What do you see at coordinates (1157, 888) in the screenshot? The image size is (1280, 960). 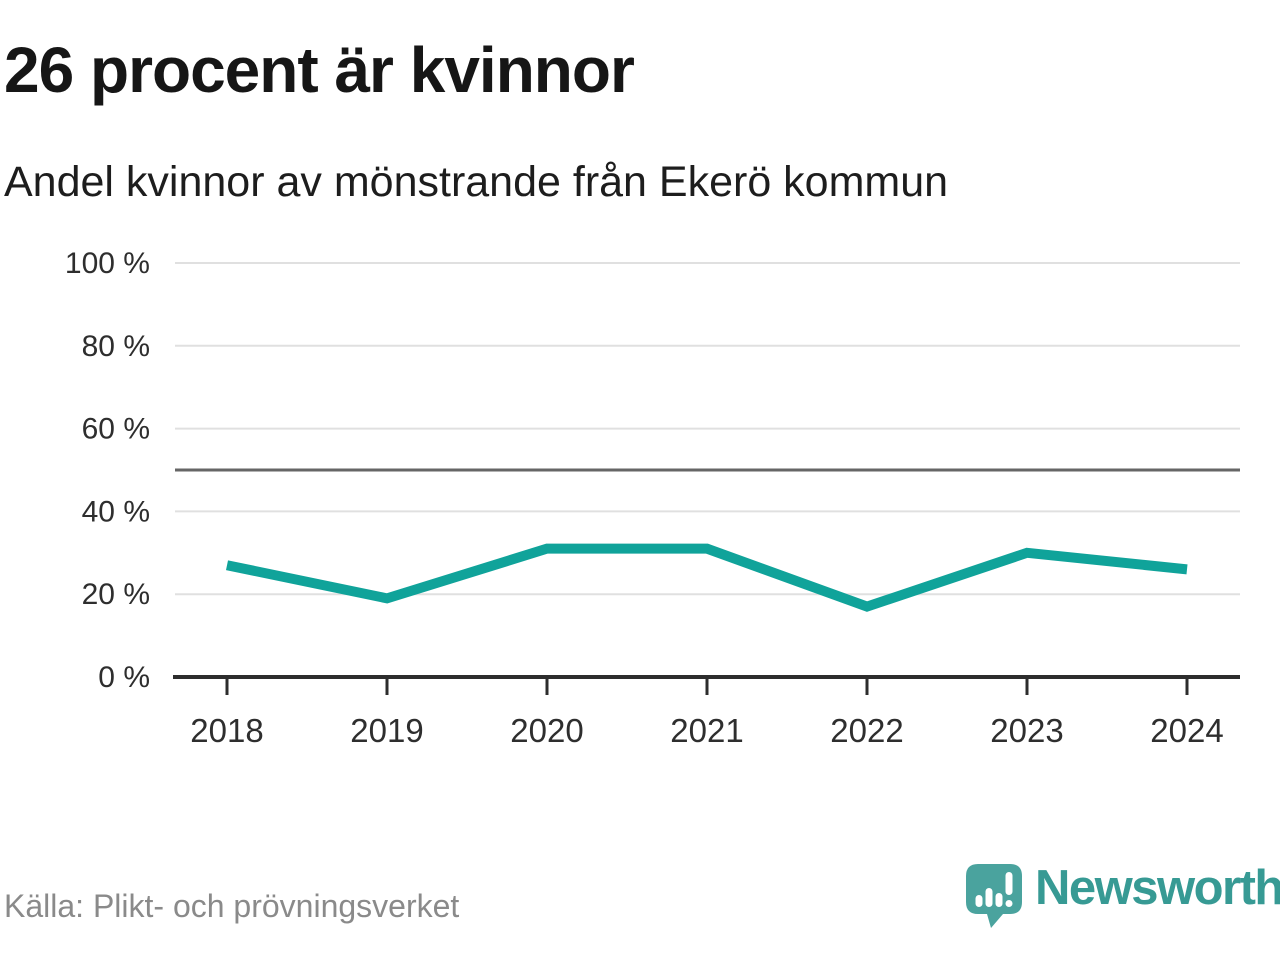 I see `brand-name: Newsworthy` at bounding box center [1157, 888].